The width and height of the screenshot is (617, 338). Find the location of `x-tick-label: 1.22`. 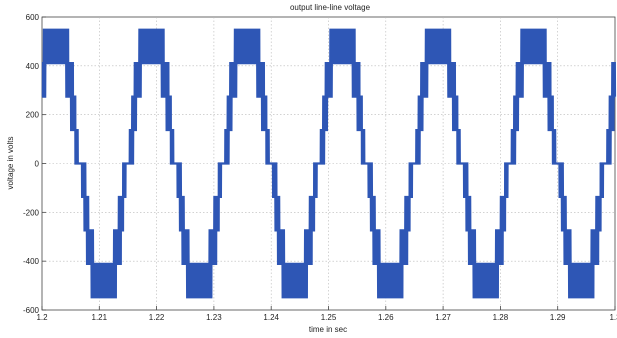

x-tick-label: 1.22 is located at coordinates (157, 317).